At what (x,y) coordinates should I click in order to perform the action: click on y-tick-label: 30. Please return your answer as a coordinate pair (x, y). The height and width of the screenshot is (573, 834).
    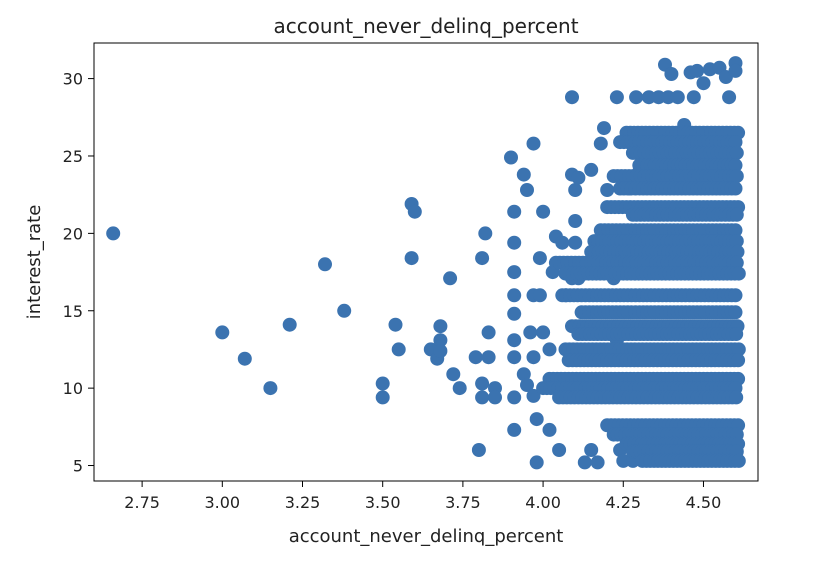
    Looking at the image, I should click on (73, 79).